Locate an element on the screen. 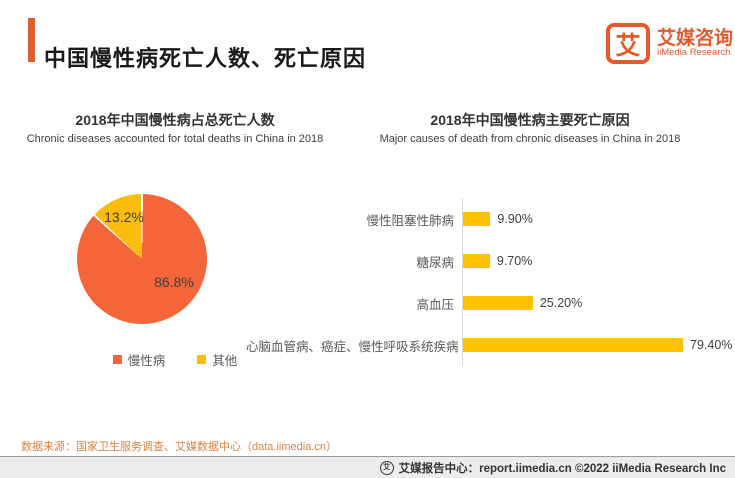 The height and width of the screenshot is (478, 735). bar-value-label: 79.40% is located at coordinates (711, 345).